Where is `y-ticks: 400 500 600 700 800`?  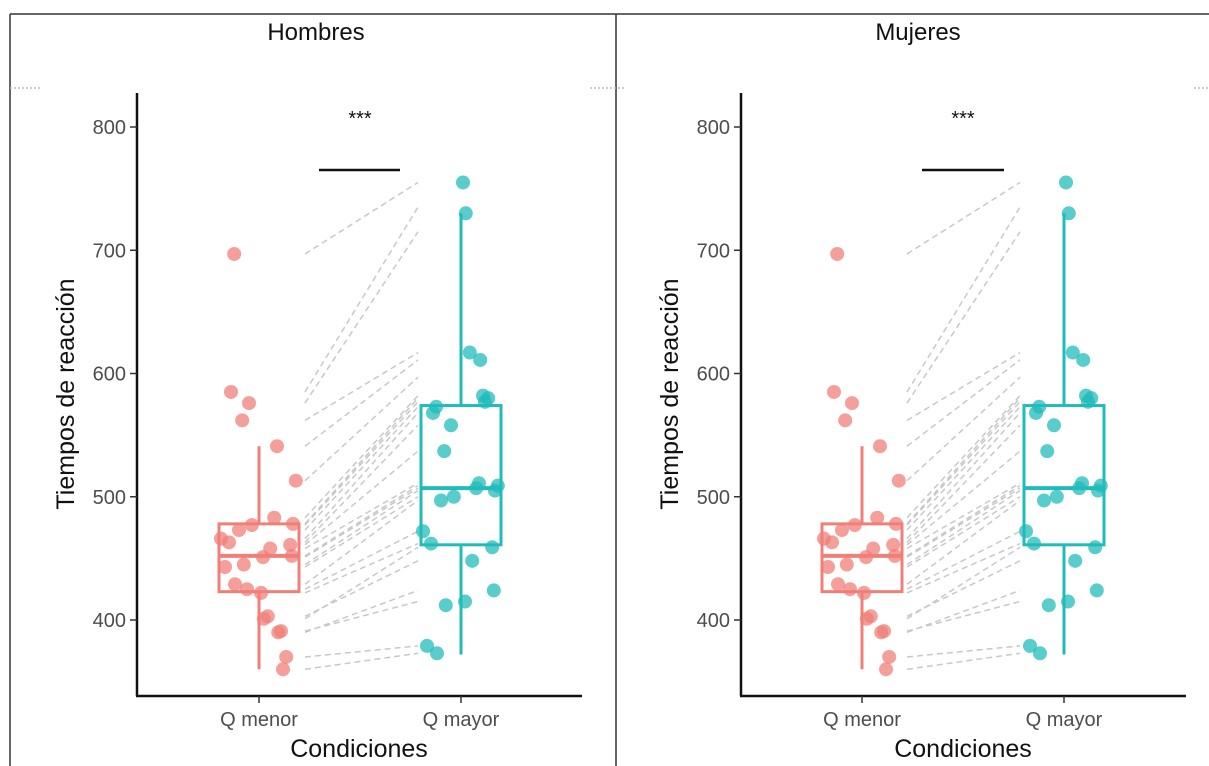 y-ticks: 400 500 600 700 800 is located at coordinates (719, 374).